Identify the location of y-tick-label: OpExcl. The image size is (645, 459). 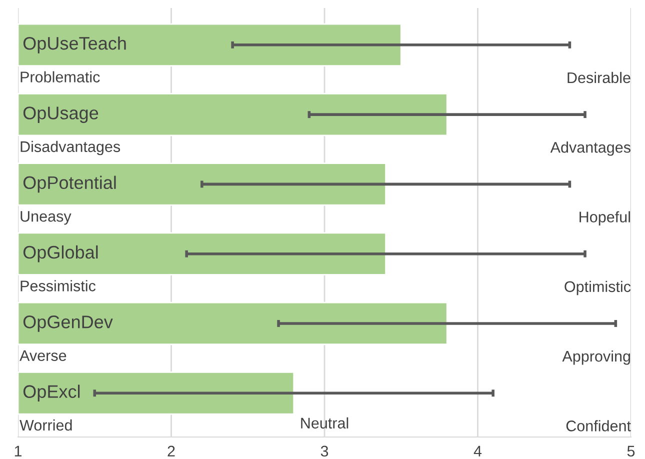
(51, 393).